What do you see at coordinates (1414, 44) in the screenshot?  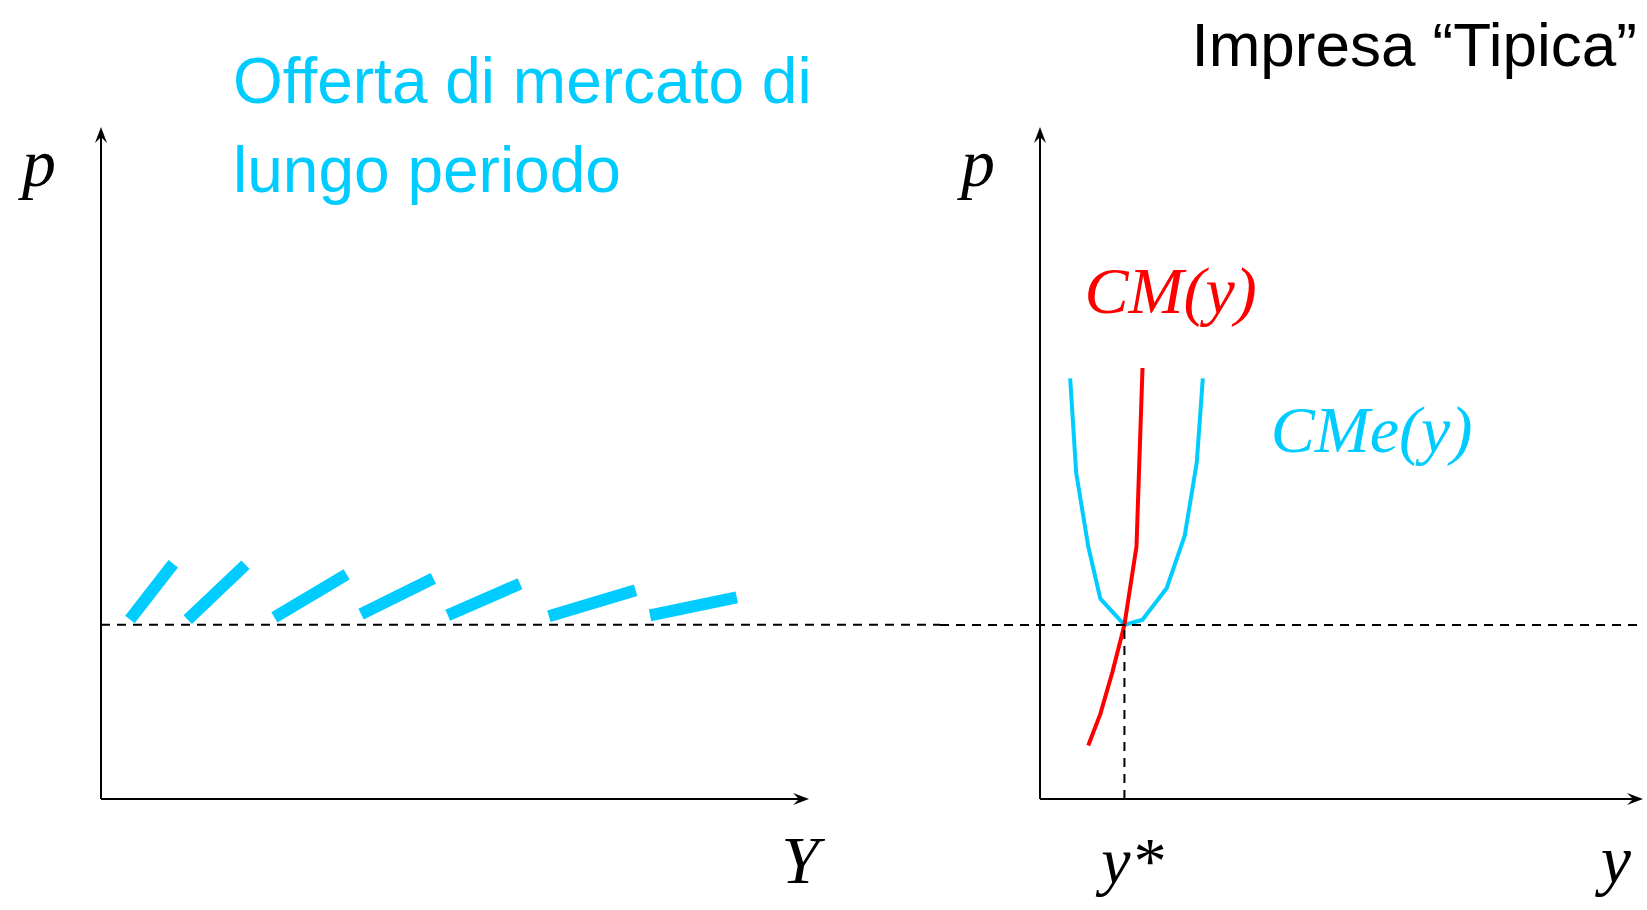 I see `chart-title: Impresa “Tipica”` at bounding box center [1414, 44].